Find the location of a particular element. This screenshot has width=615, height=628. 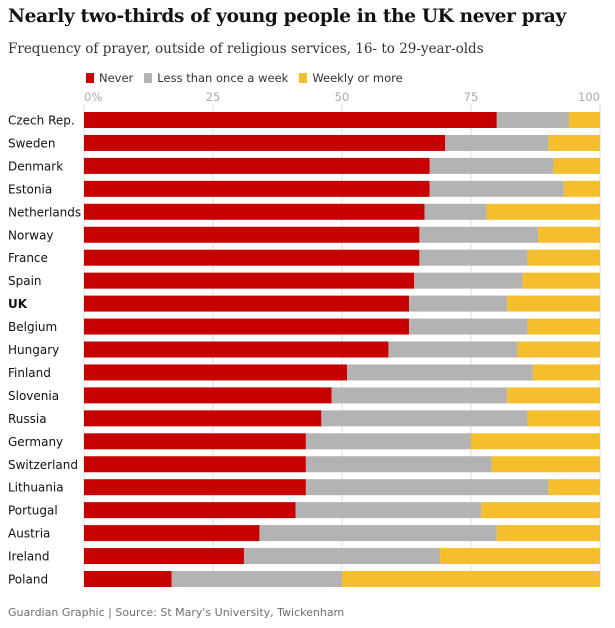

bar-poland-less-than-once-a-week is located at coordinates (256, 579).